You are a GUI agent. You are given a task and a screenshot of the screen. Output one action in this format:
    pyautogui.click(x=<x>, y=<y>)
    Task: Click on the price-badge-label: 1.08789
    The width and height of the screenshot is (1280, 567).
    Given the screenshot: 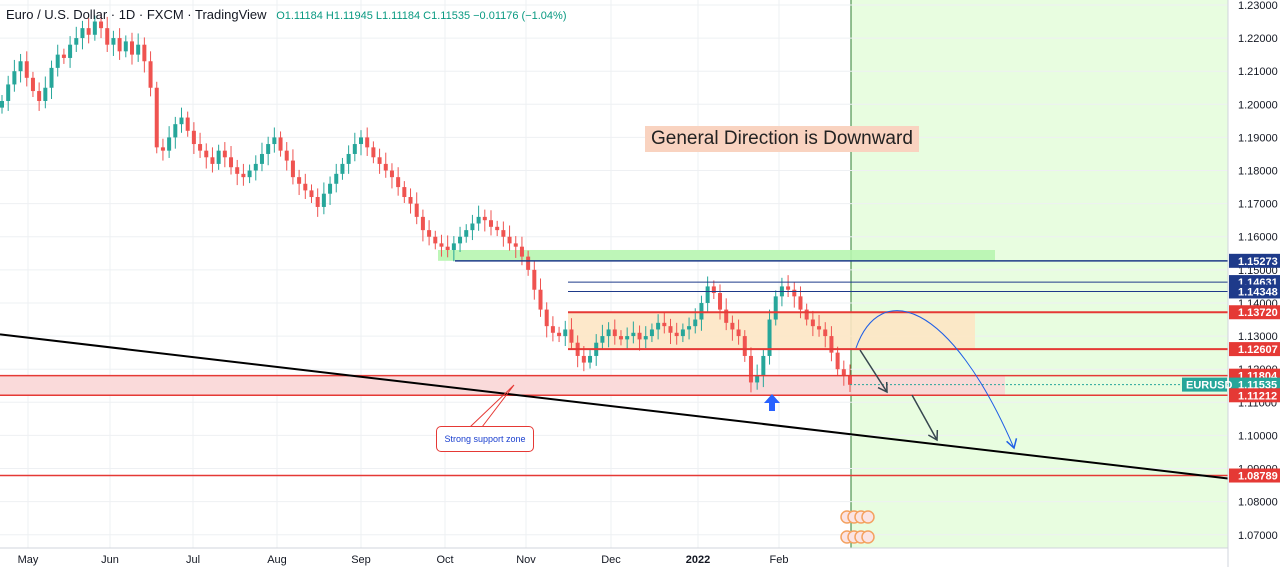 What is the action you would take?
    pyautogui.click(x=1258, y=477)
    